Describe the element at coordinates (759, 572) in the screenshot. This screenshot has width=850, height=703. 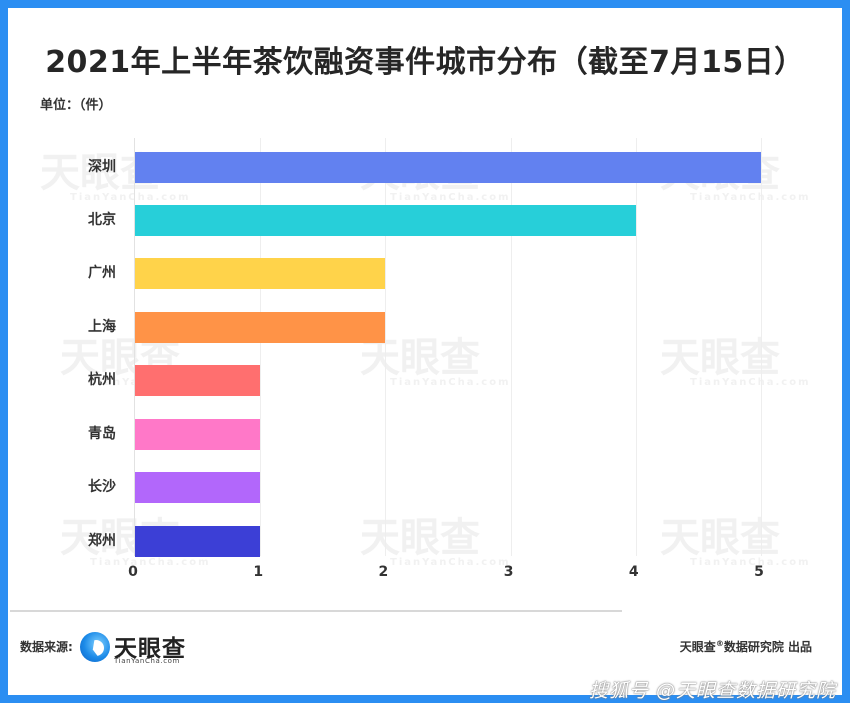
I see `x-tick-label: 5` at that location.